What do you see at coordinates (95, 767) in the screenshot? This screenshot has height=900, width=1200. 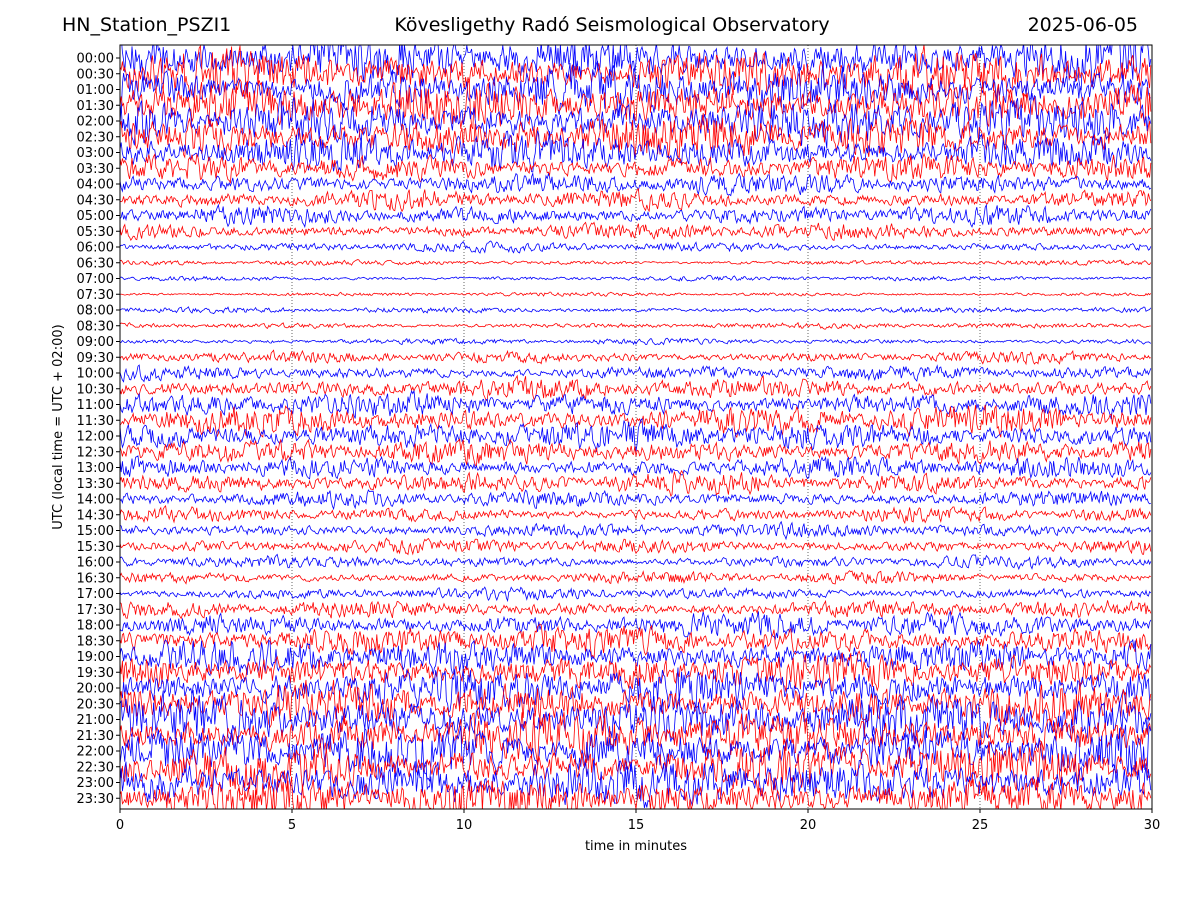 I see `y-tick-label: 22:30` at bounding box center [95, 767].